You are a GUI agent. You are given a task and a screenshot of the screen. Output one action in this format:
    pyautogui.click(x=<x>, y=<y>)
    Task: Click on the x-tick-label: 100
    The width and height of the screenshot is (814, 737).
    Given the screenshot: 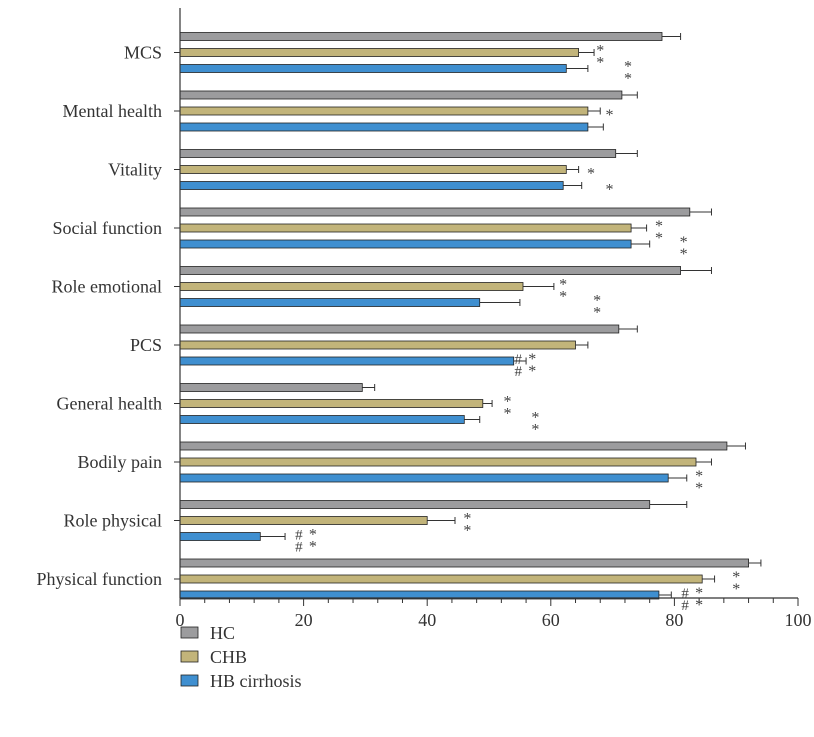 What is the action you would take?
    pyautogui.click(x=798, y=620)
    